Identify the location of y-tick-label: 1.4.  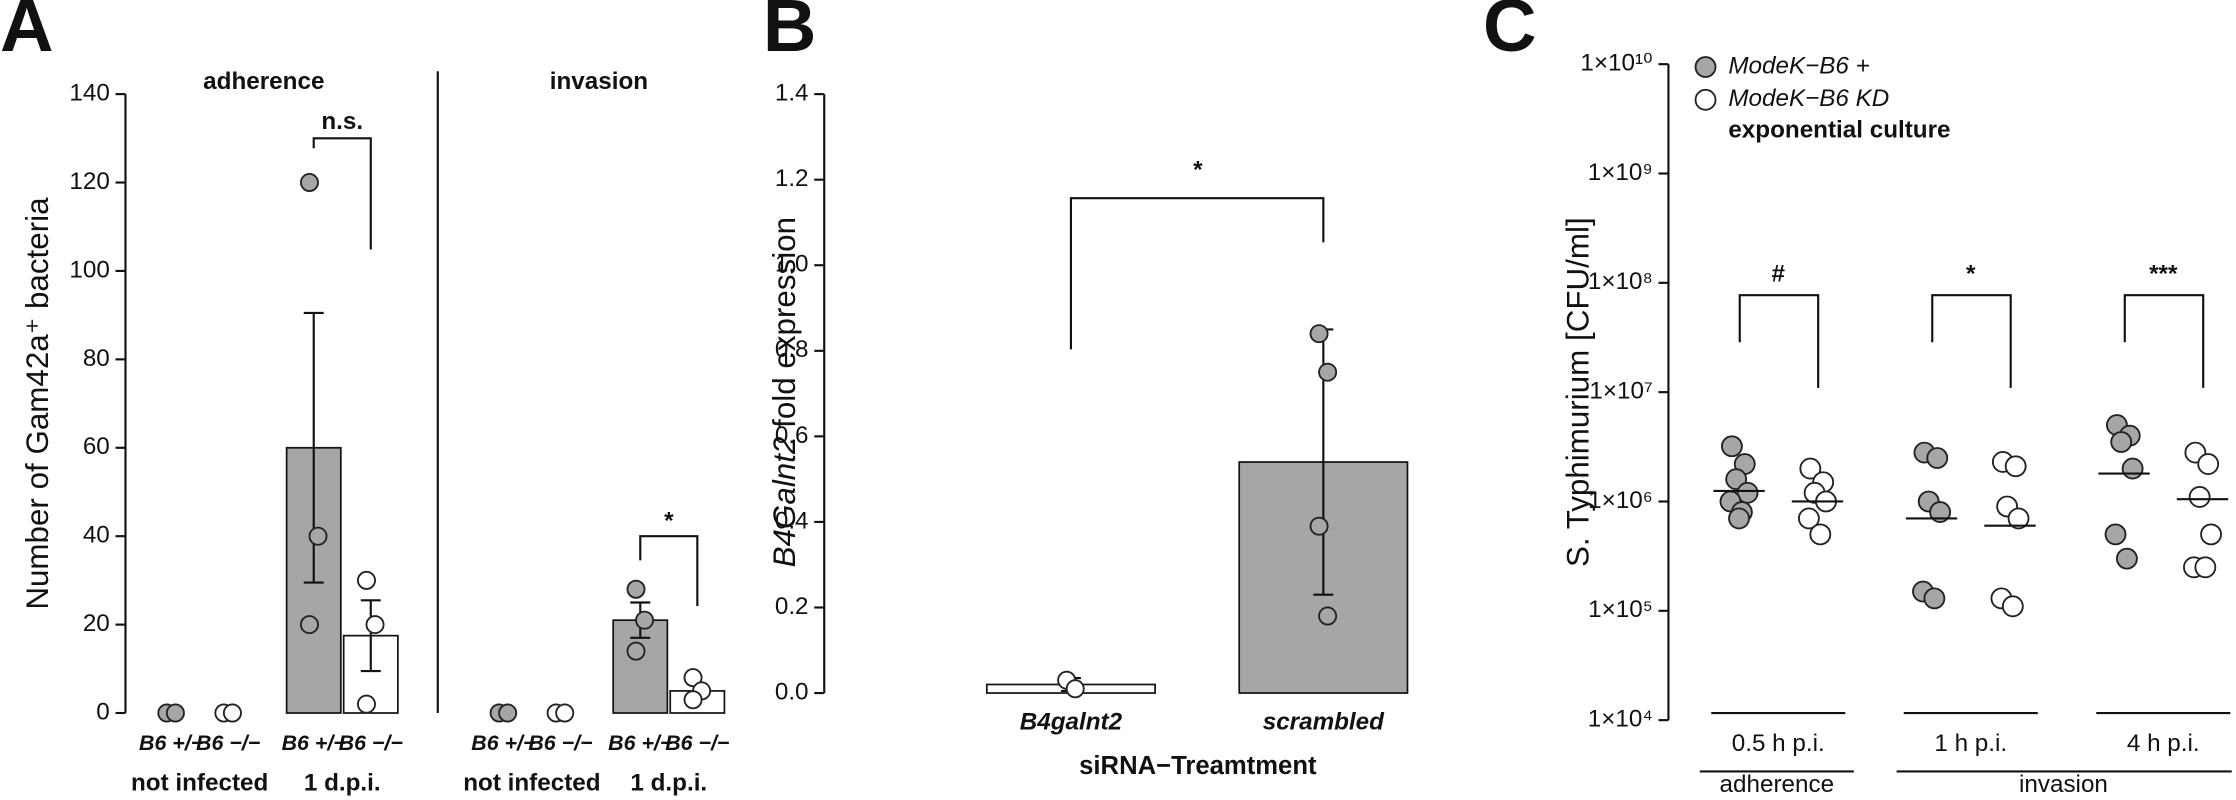
(792, 93).